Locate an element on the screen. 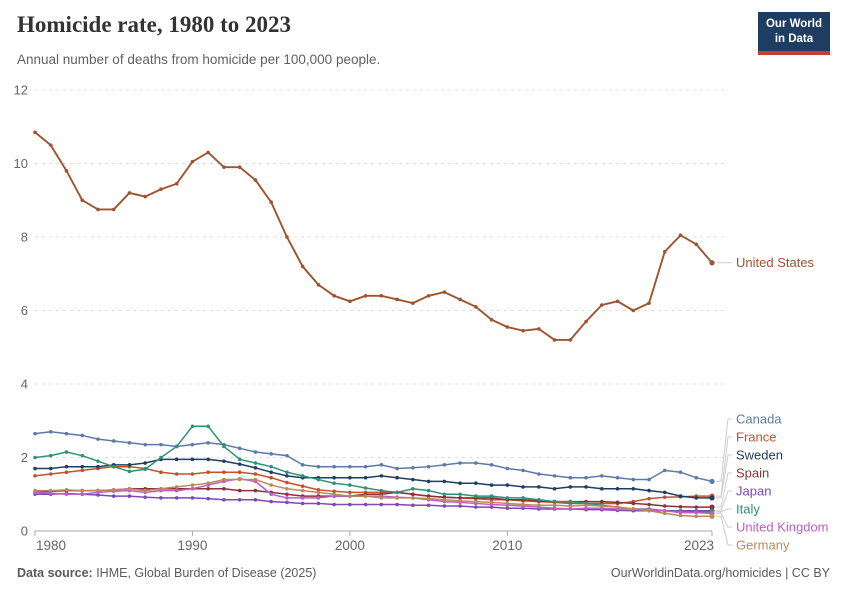  legend-label-united-states: United States is located at coordinates (775, 262).